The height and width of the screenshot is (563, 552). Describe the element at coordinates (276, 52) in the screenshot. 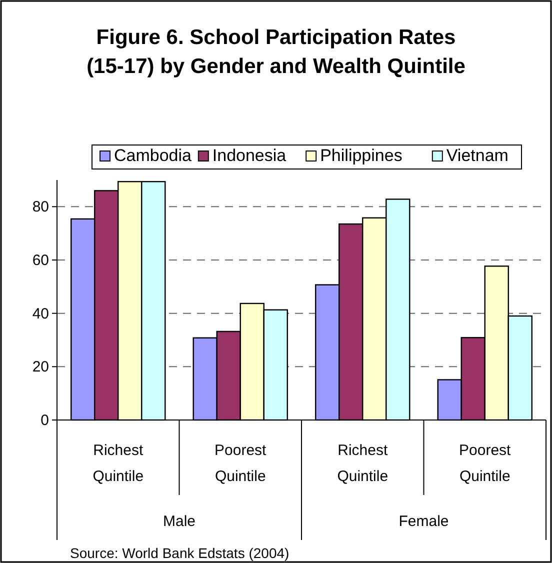

I see `chart-title: Figure 6. School Participation Rates (15-17) by Gender and Wealth Quintile` at that location.